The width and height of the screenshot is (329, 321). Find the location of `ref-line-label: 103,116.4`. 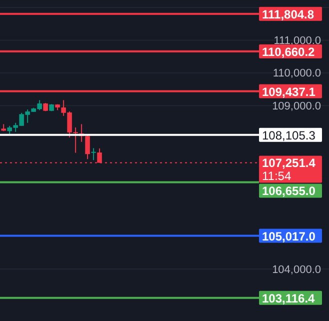

ref-line-label: 103,116.4 is located at coordinates (289, 298).